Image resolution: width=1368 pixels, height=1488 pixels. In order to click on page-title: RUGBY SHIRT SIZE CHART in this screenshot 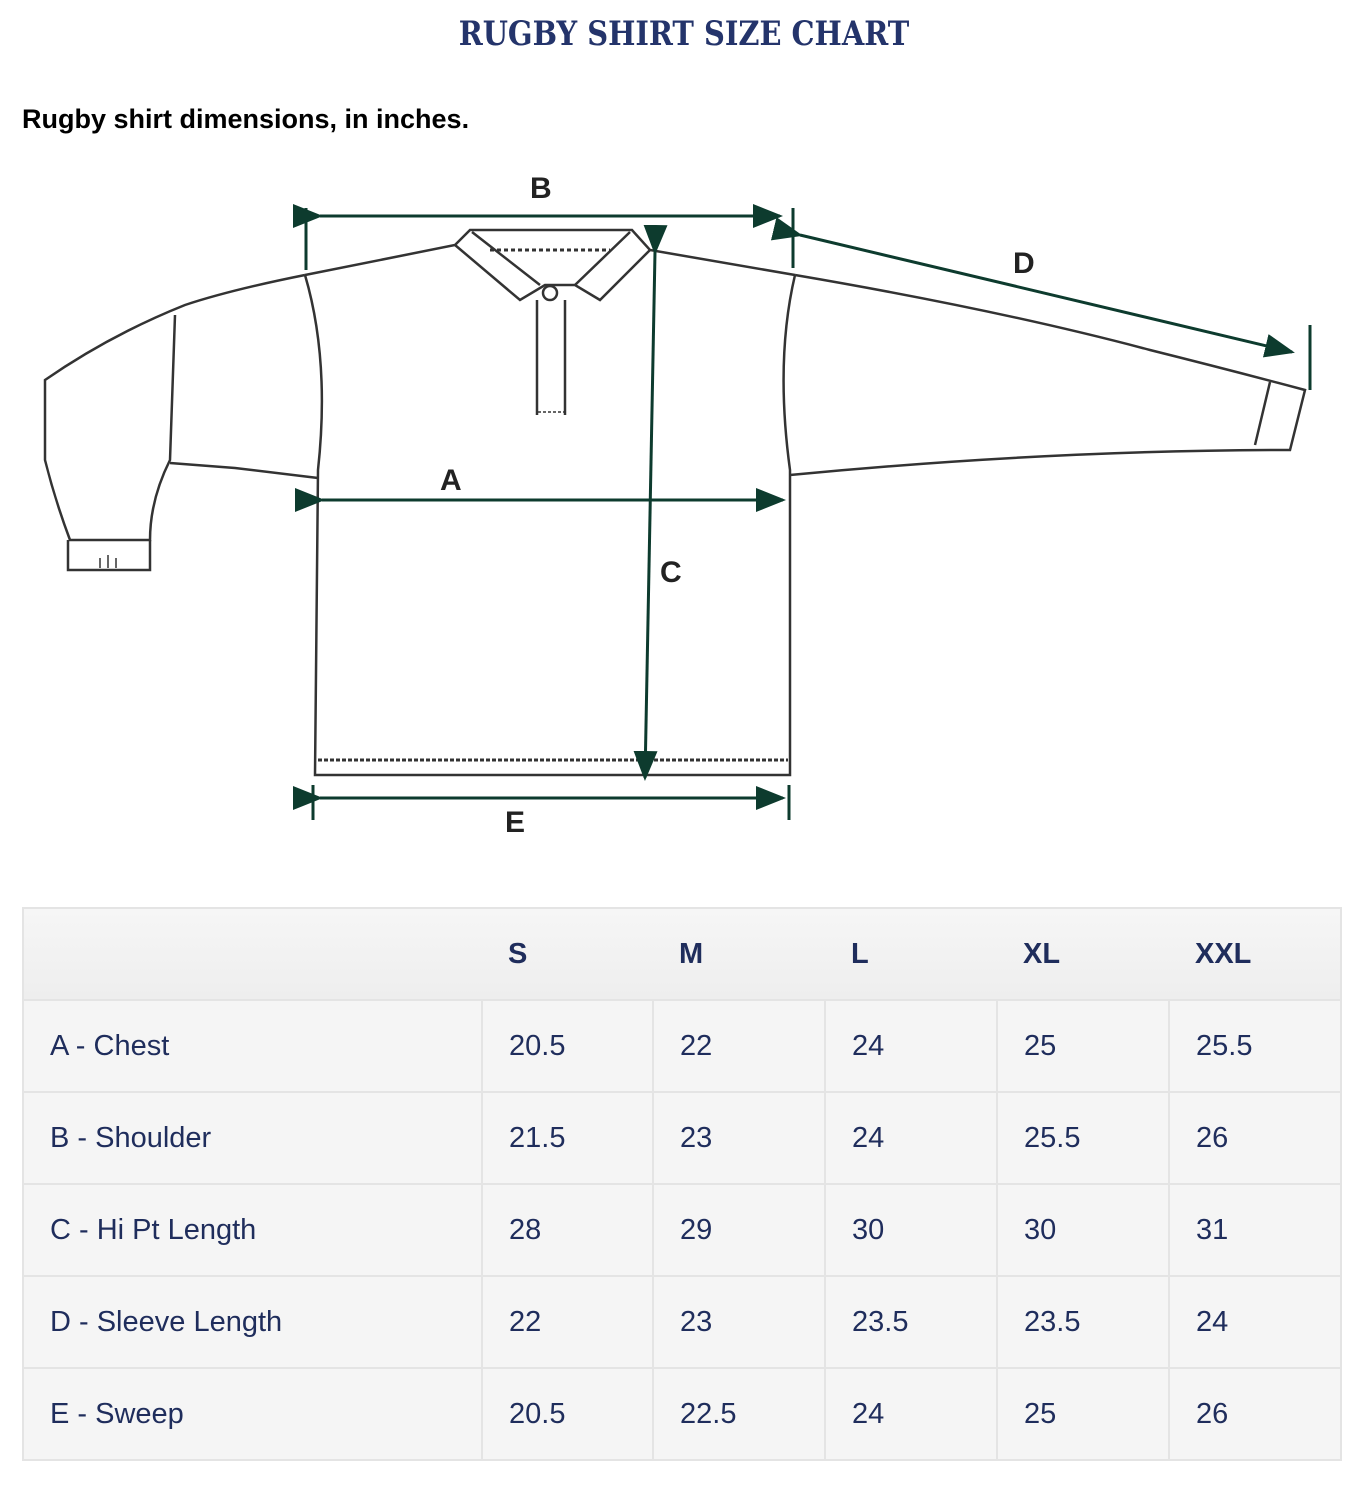, I will do `click(684, 34)`.